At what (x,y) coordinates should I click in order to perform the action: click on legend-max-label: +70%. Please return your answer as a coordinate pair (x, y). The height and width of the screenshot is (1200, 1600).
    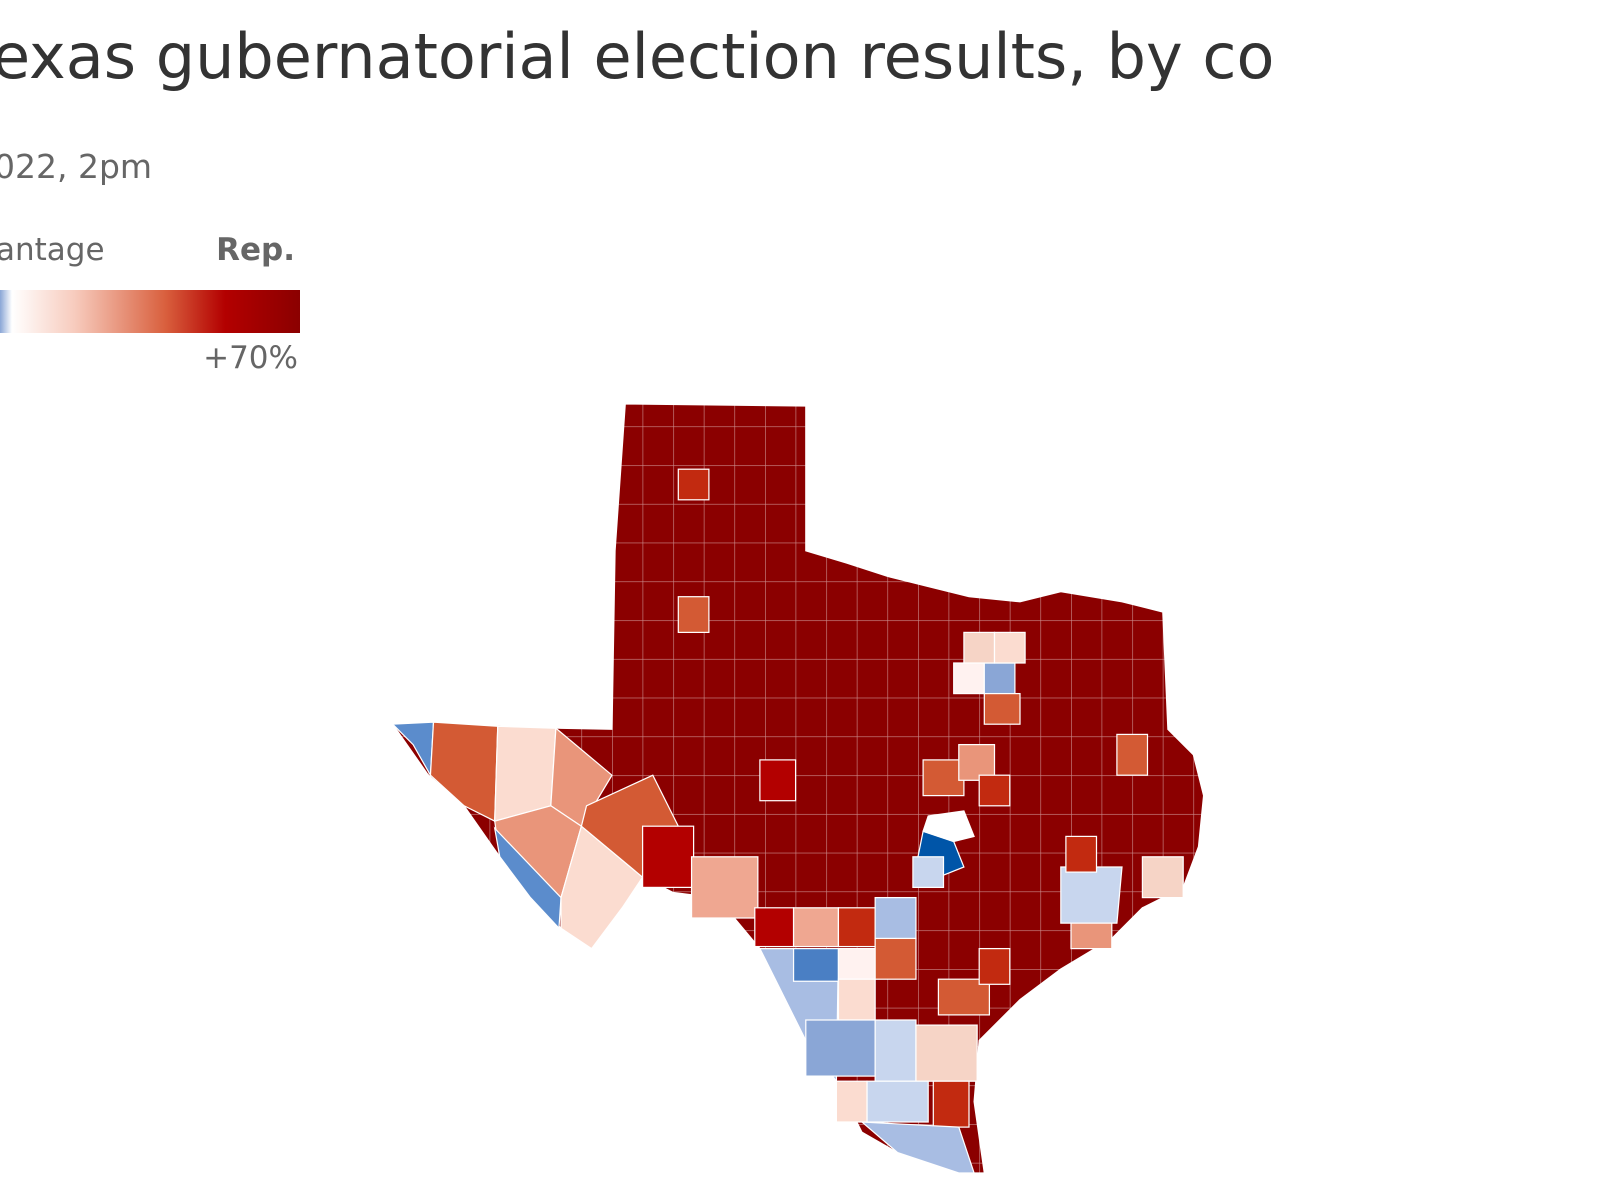
    Looking at the image, I should click on (250, 358).